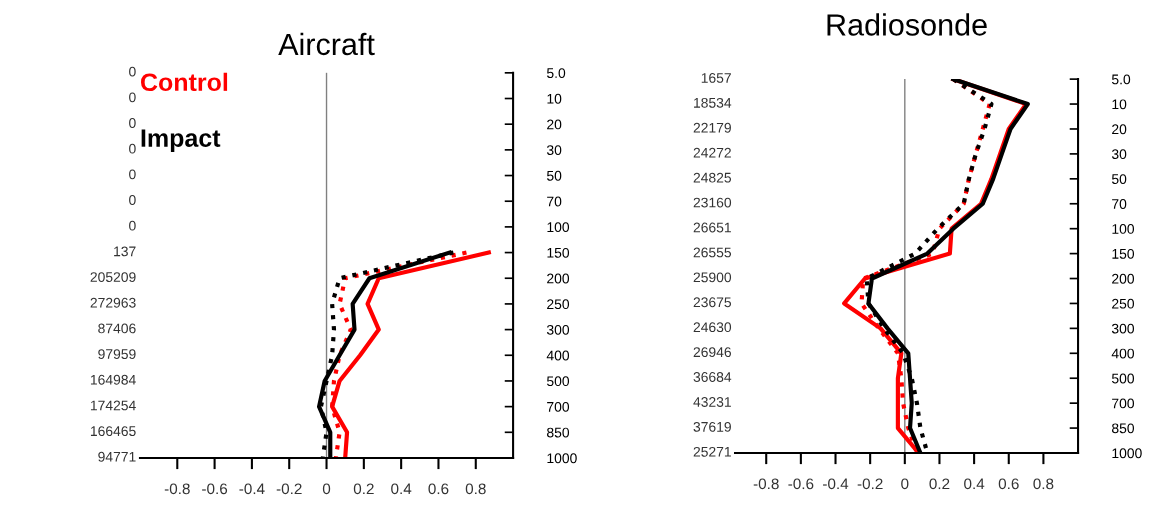 The width and height of the screenshot is (1153, 524). What do you see at coordinates (907, 24) in the screenshot?
I see `chart-title: Radiosonde` at bounding box center [907, 24].